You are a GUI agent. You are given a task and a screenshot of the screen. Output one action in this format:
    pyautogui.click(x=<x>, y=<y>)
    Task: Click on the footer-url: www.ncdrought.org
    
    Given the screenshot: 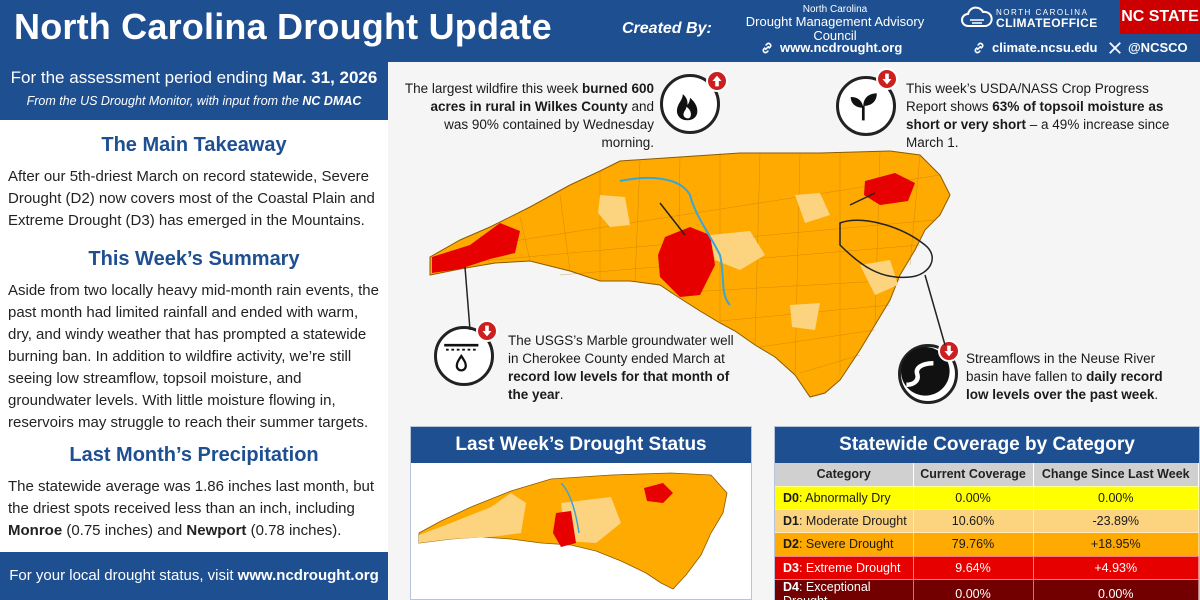 What is the action you would take?
    pyautogui.click(x=308, y=575)
    